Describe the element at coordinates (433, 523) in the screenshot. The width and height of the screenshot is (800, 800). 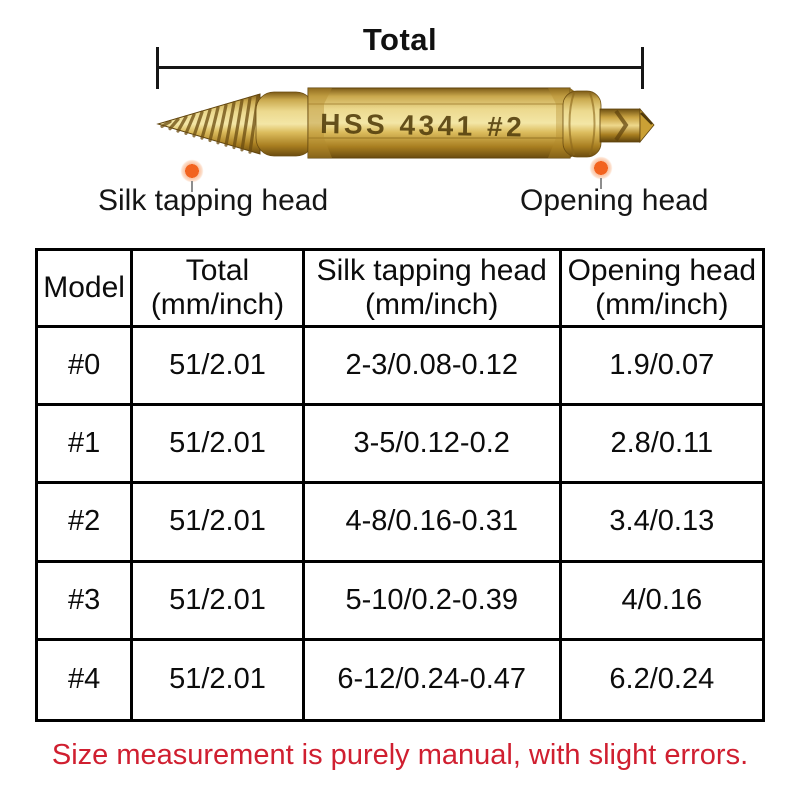
I see `table-cell: 4-8/0.16-0.31` at that location.